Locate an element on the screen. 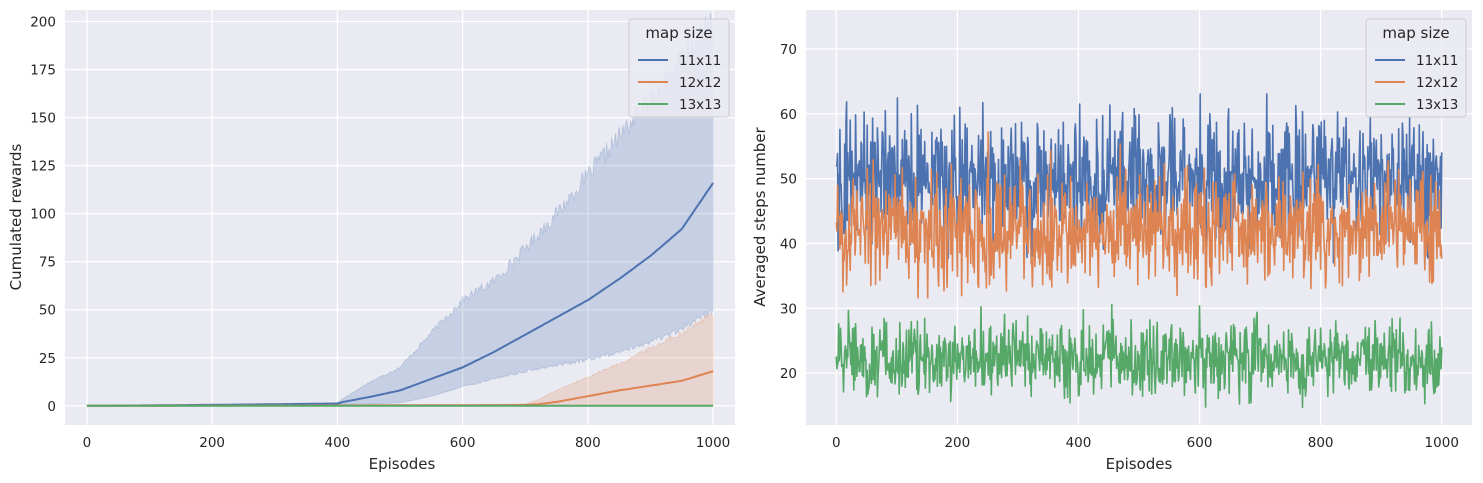  y-tick-label: 125 is located at coordinates (43, 167).